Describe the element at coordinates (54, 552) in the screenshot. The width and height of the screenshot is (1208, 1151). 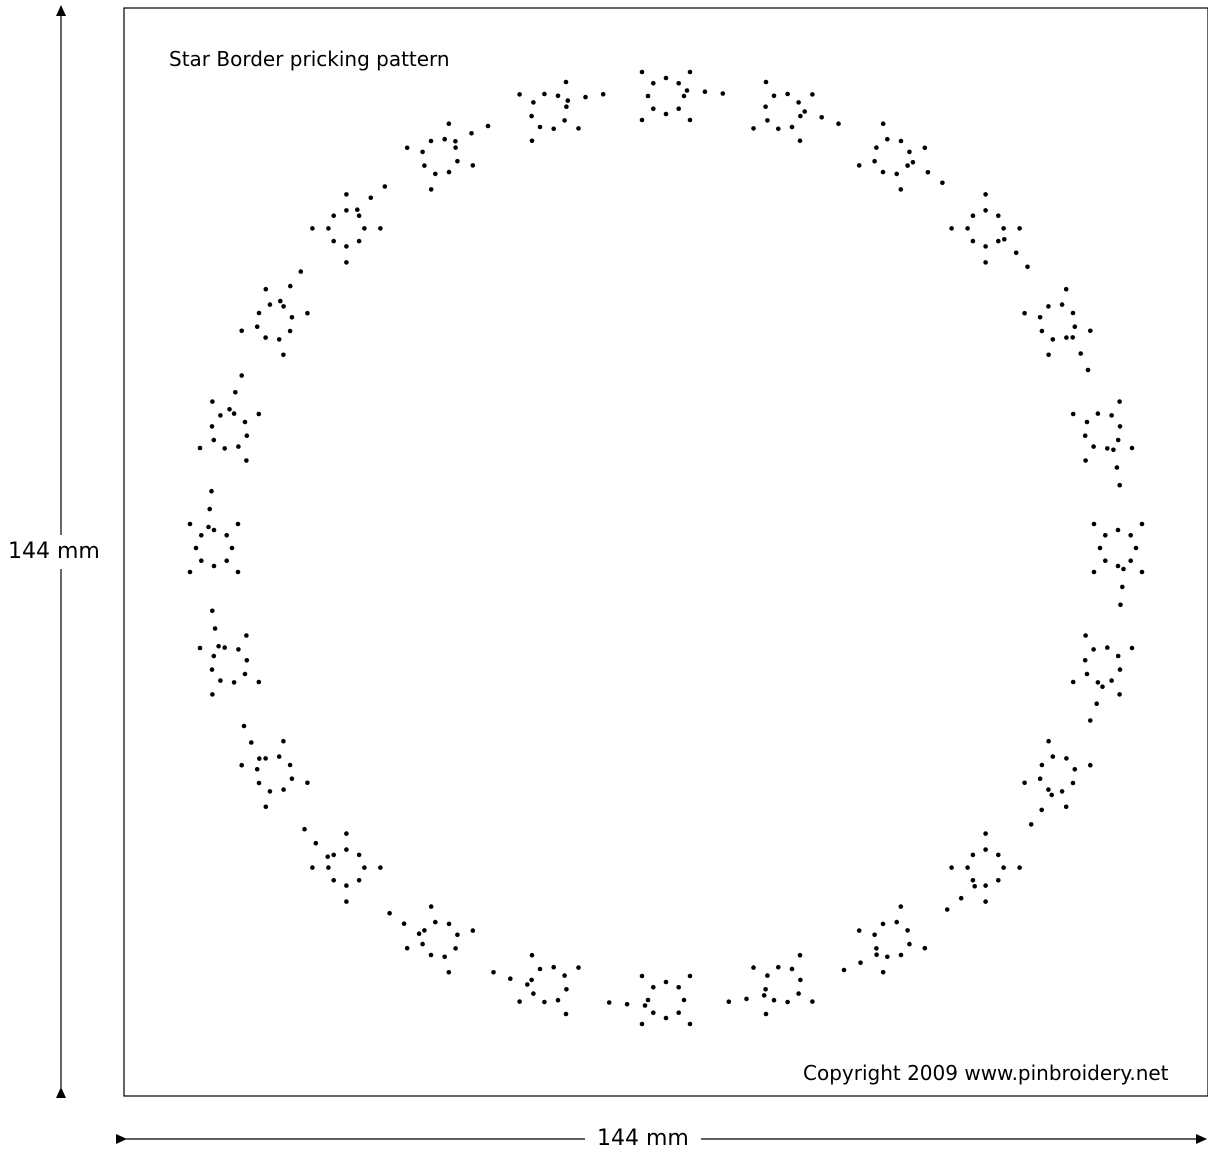
I see `height-dimension-label: 144 mm` at that location.